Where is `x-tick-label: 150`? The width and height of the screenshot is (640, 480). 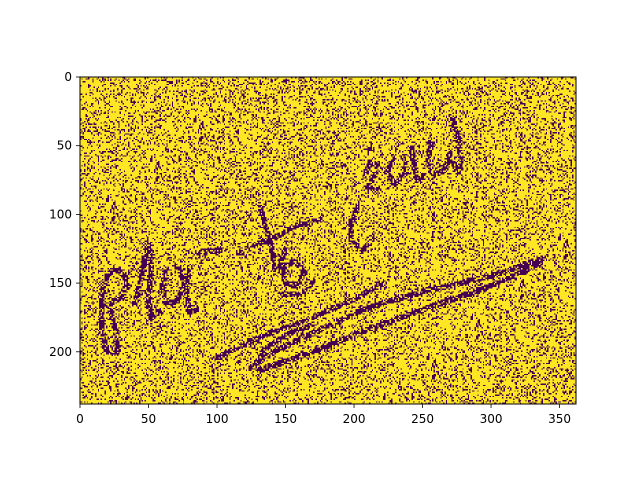 x-tick-label: 150 is located at coordinates (285, 419).